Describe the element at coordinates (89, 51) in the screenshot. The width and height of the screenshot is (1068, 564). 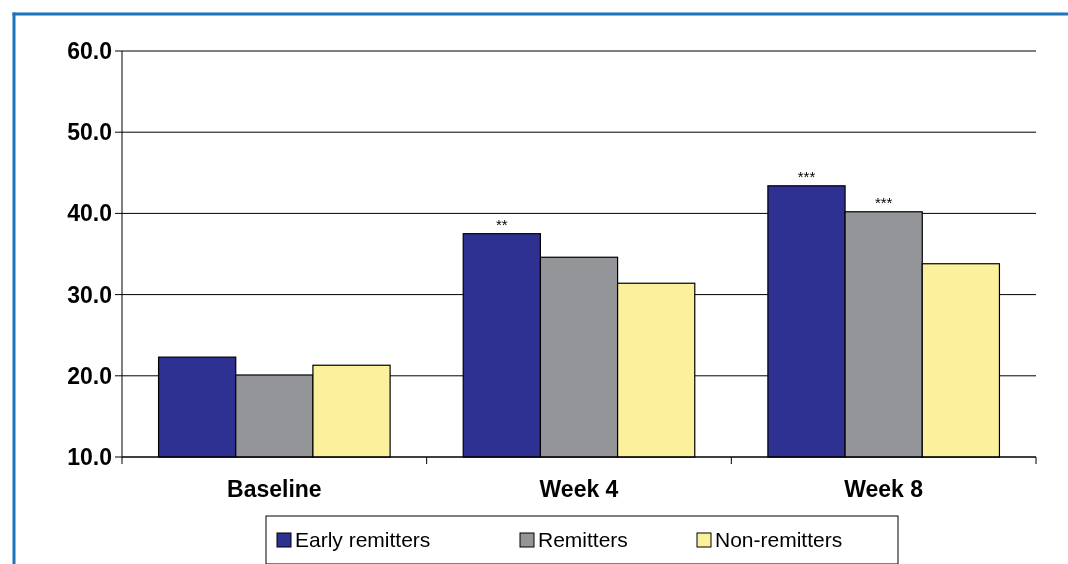
I see `y-tick-label: 60.0` at that location.